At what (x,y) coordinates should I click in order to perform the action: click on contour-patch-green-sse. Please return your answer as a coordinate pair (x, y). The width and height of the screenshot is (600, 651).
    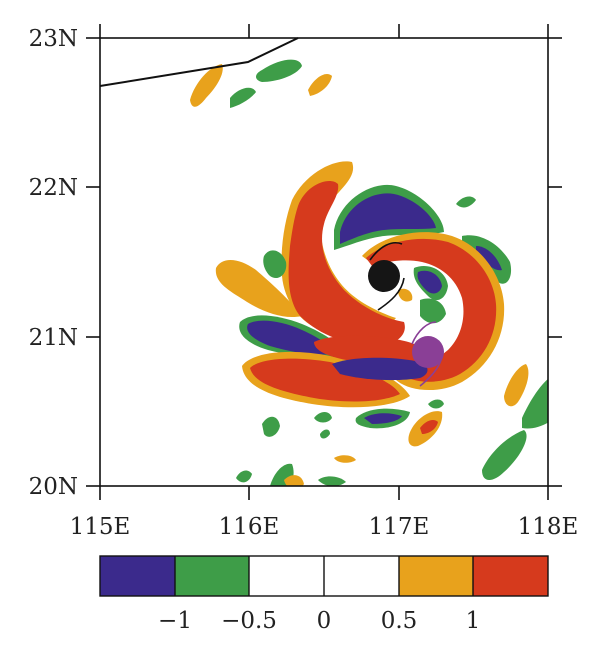
    Looking at the image, I should click on (436, 404).